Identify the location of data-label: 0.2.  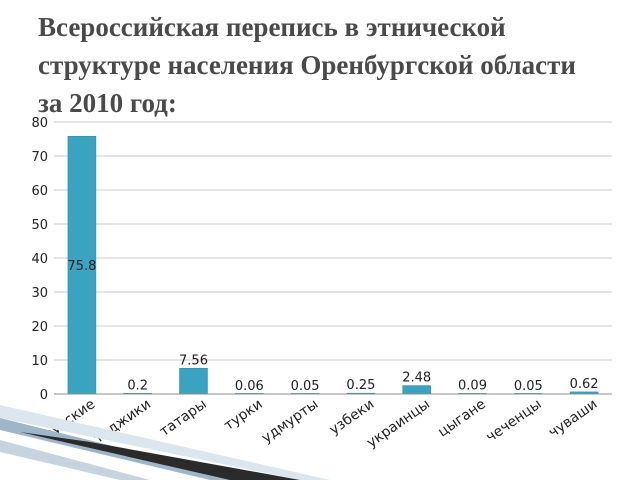
(137, 385).